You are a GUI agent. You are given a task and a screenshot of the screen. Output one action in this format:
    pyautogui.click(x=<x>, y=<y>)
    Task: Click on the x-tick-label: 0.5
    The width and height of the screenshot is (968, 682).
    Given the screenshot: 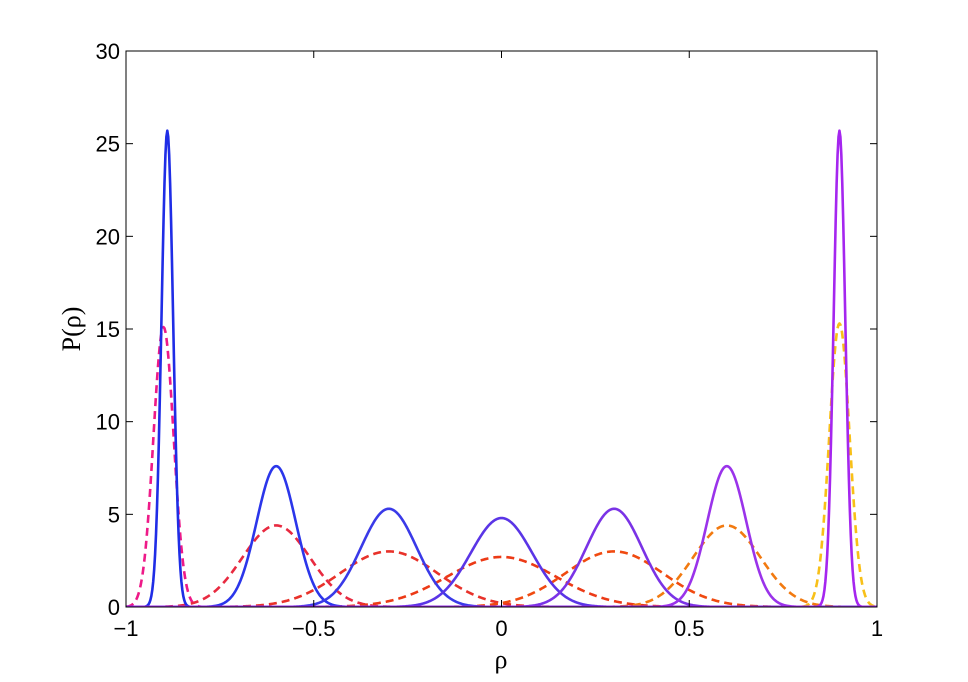 What is the action you would take?
    pyautogui.click(x=689, y=628)
    